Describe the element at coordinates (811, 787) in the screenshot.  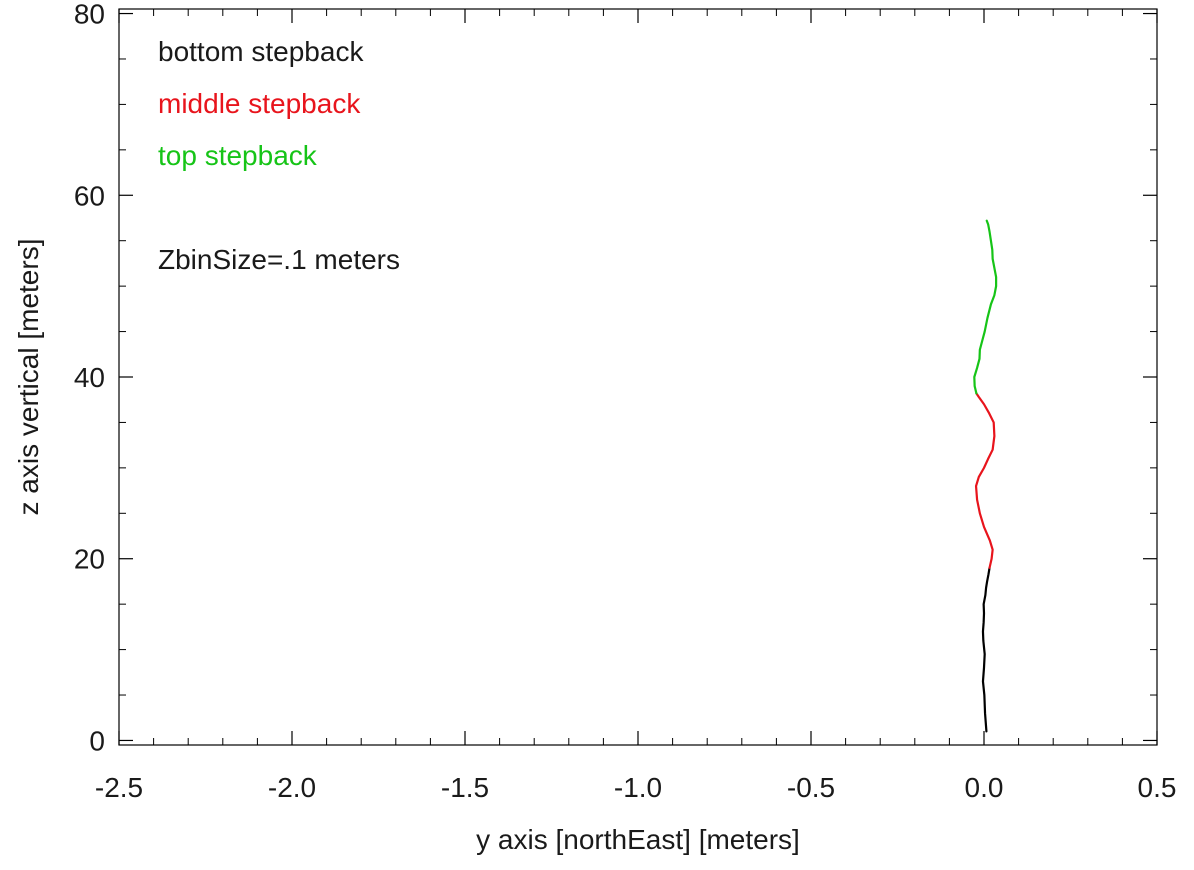
I see `x-tick-label: -0.5` at that location.